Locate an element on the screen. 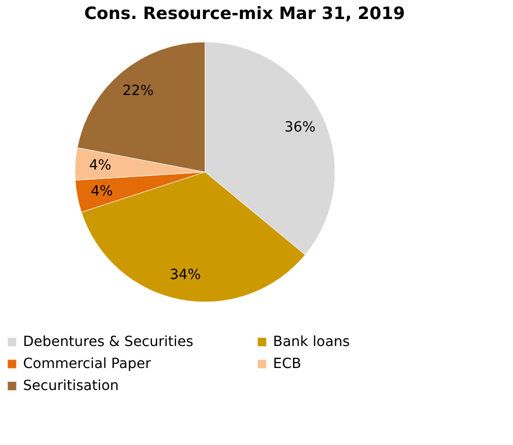  legend-label: Debentures & Securities is located at coordinates (108, 342).